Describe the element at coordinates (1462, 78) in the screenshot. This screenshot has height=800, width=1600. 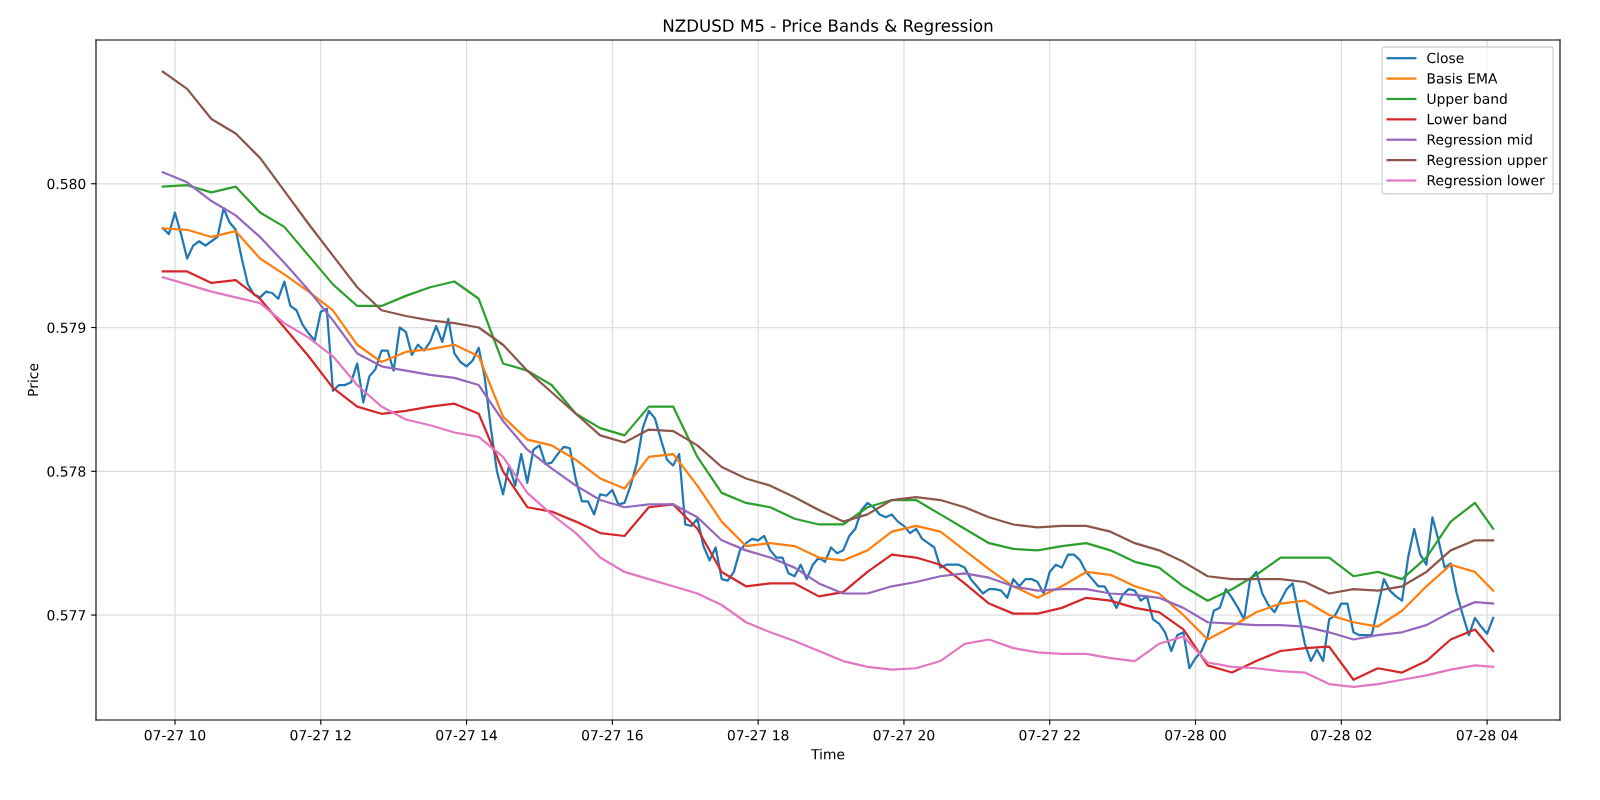
I see `legend-label: Basis EMA` at that location.